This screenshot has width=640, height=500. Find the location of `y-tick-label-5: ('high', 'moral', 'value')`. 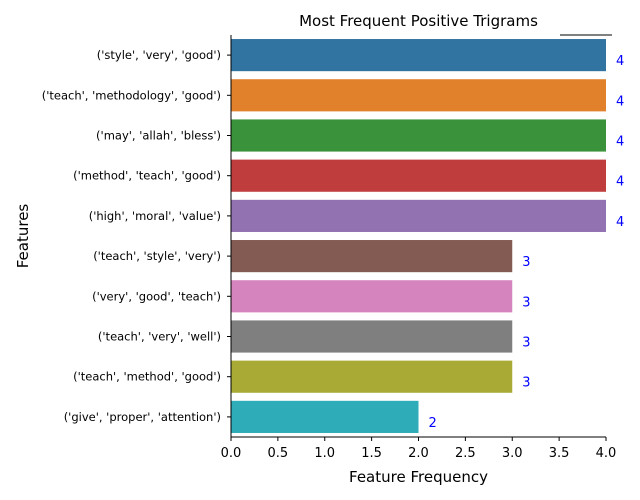

y-tick-label-5: ('high', 'moral', 'value') is located at coordinates (155, 216).